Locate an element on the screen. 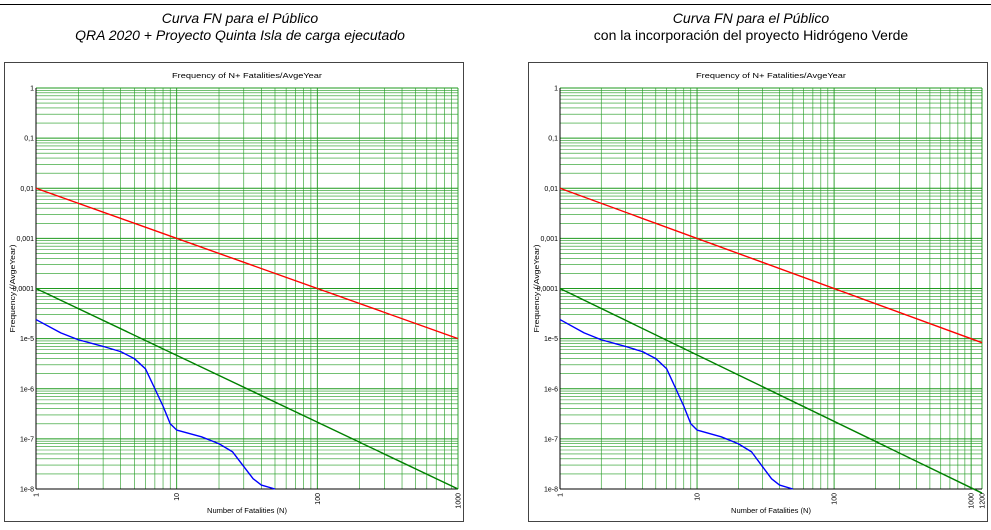 The height and width of the screenshot is (530, 991). figure-title-right-line1: Curva FN para el Público is located at coordinates (751, 18).